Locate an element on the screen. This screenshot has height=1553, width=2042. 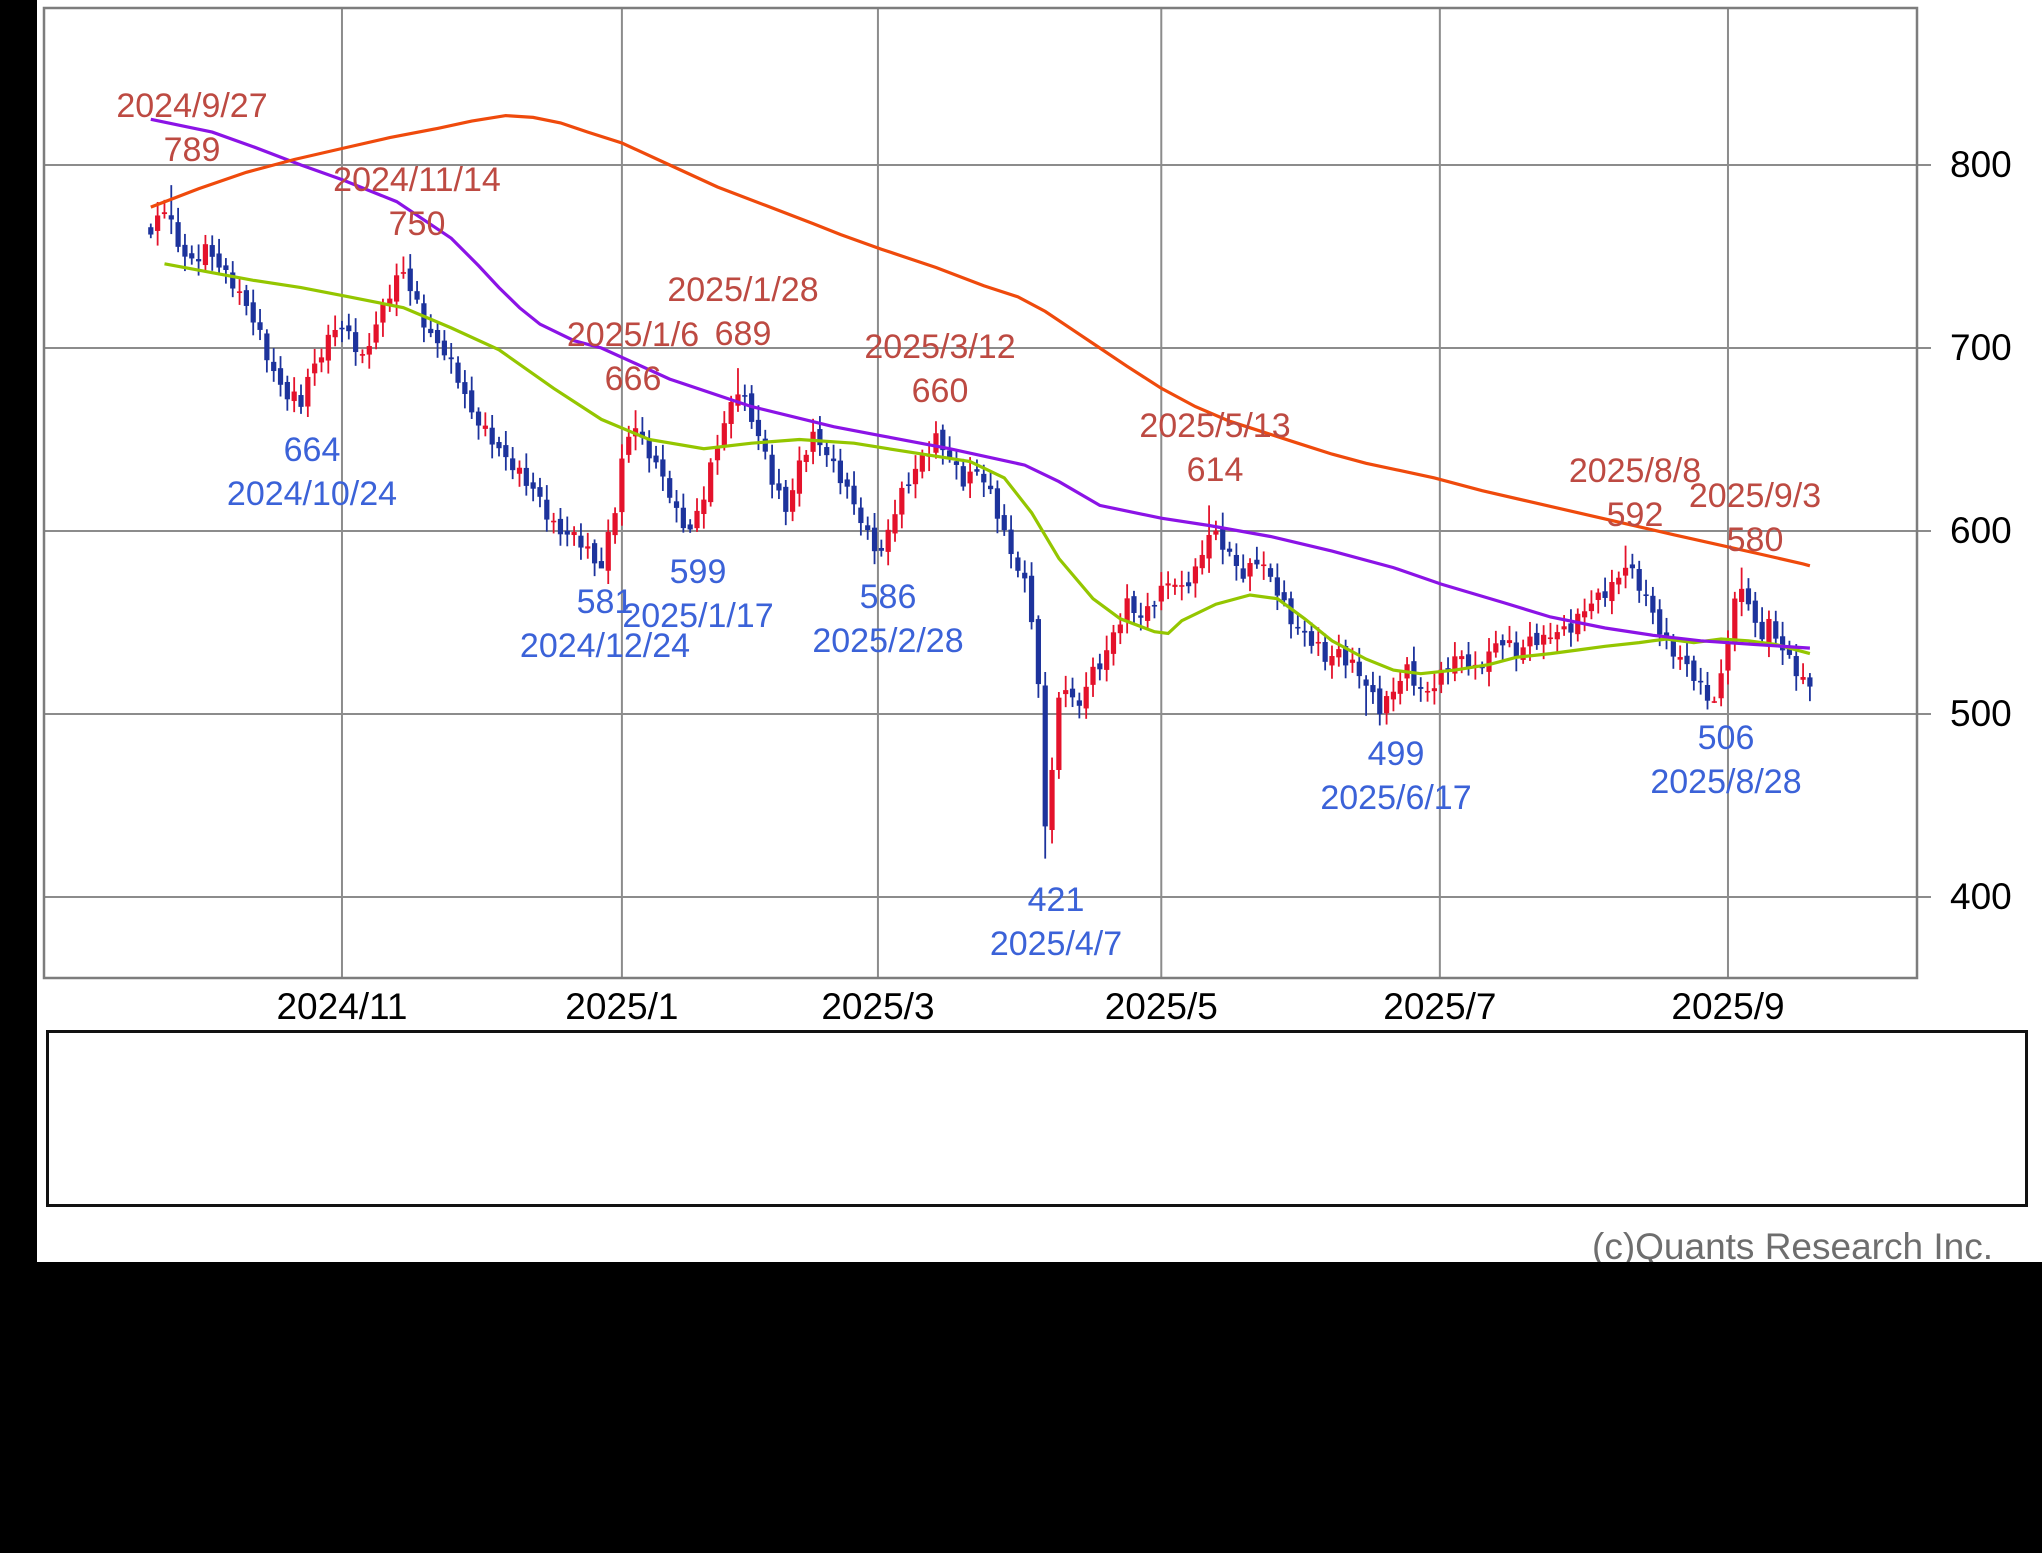
x-axis-tick-label: 2024/11 is located at coordinates (342, 1006).